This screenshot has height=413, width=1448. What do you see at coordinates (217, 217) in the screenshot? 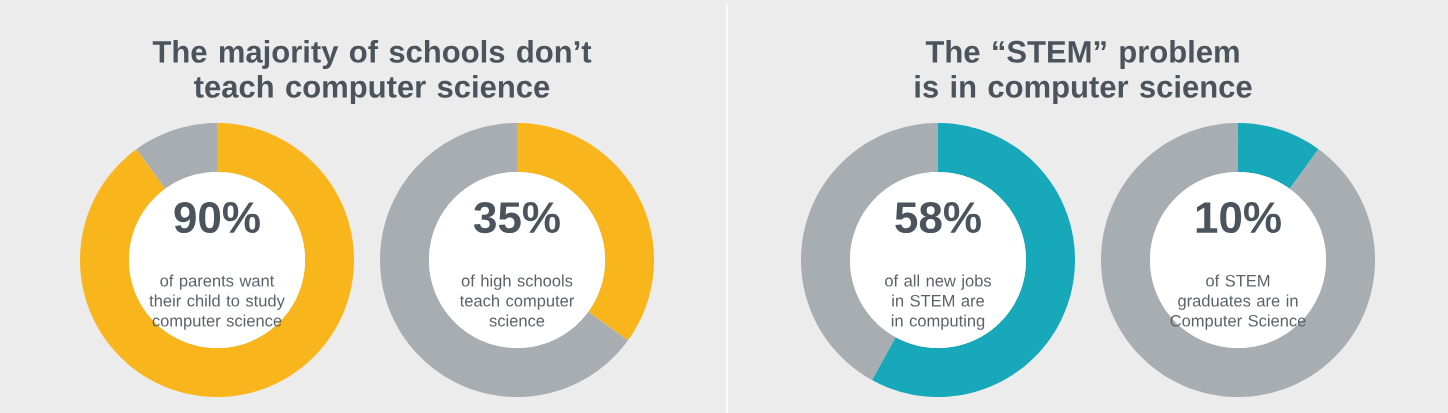
I see `data-label: 90%` at bounding box center [217, 217].